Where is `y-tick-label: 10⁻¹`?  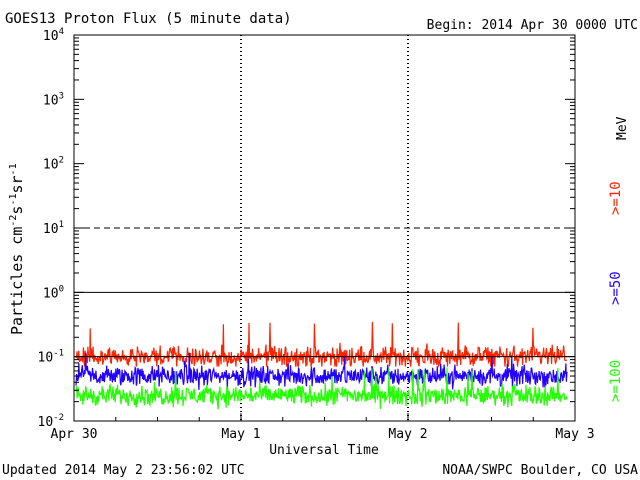 y-tick-label: 10⁻¹ is located at coordinates (51, 357).